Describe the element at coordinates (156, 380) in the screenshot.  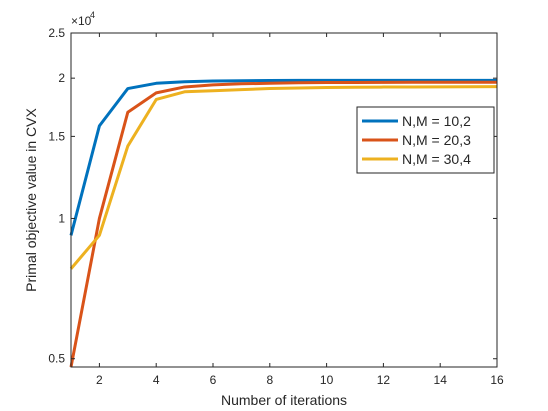
I see `x-tick-label: 4` at that location.